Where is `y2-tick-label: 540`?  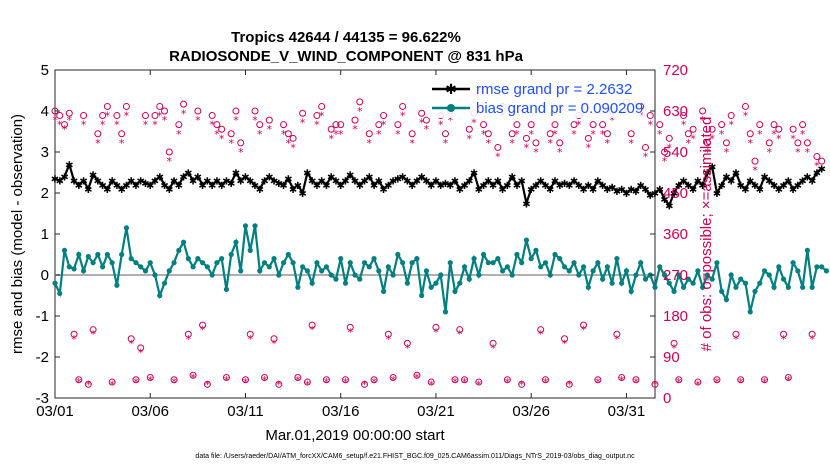
y2-tick-label: 540 is located at coordinates (675, 152).